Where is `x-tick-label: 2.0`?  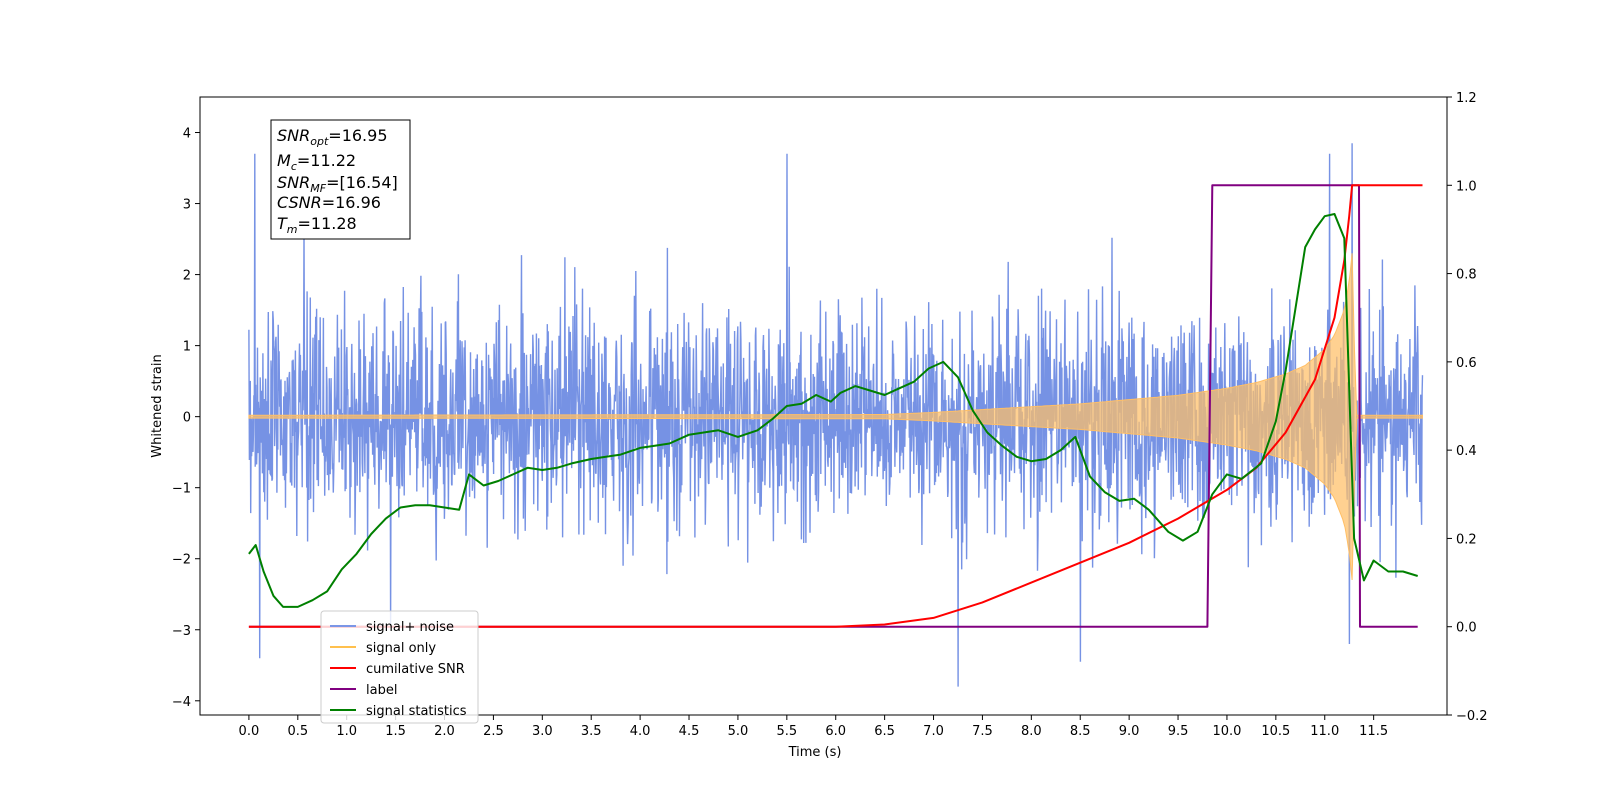 x-tick-label: 2.0 is located at coordinates (444, 731).